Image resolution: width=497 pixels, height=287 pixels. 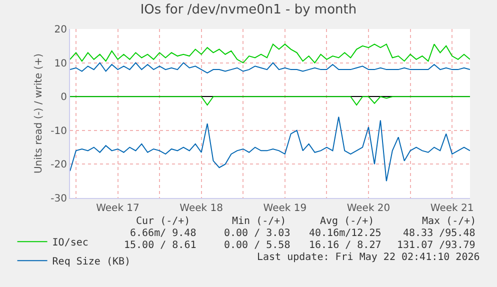 What do you see at coordinates (285, 208) in the screenshot?
I see `x-tick-label: Week 19` at bounding box center [285, 208].